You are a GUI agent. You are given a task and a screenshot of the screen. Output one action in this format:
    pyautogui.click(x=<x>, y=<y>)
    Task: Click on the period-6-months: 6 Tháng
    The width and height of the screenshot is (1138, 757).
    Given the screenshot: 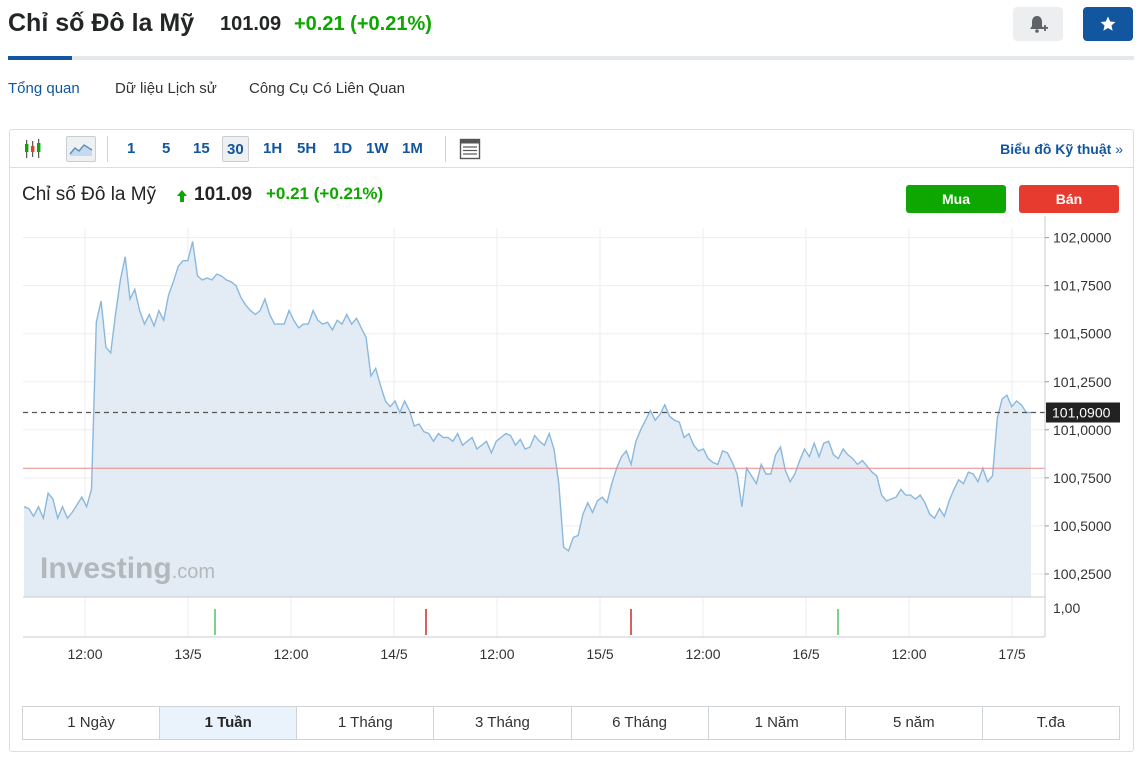 What is the action you would take?
    pyautogui.click(x=640, y=723)
    